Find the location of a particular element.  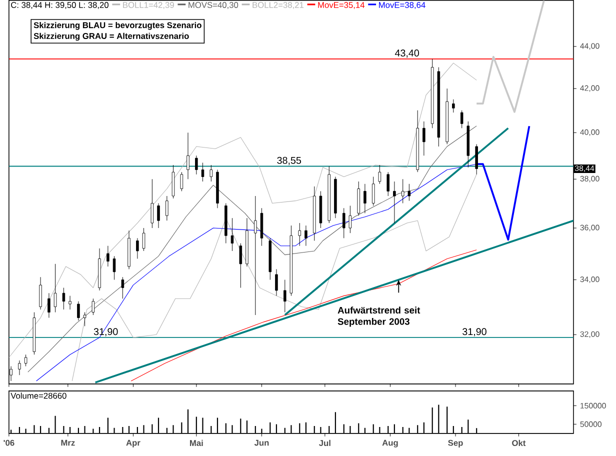

annotation: Skizzierung GRAU = Alternativszenario is located at coordinates (111, 36).